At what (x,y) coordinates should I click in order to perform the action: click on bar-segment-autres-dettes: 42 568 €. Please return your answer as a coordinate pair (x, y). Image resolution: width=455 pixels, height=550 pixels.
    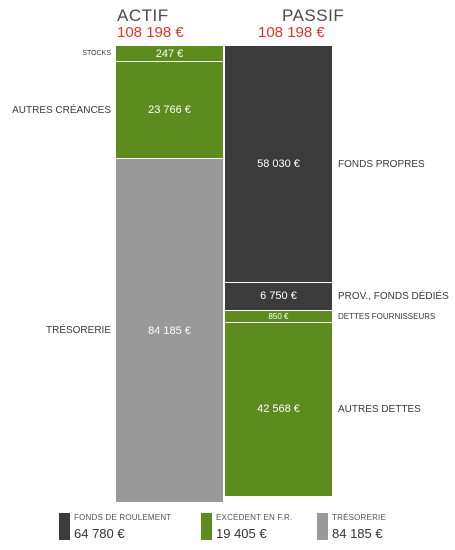
    Looking at the image, I should click on (278, 409).